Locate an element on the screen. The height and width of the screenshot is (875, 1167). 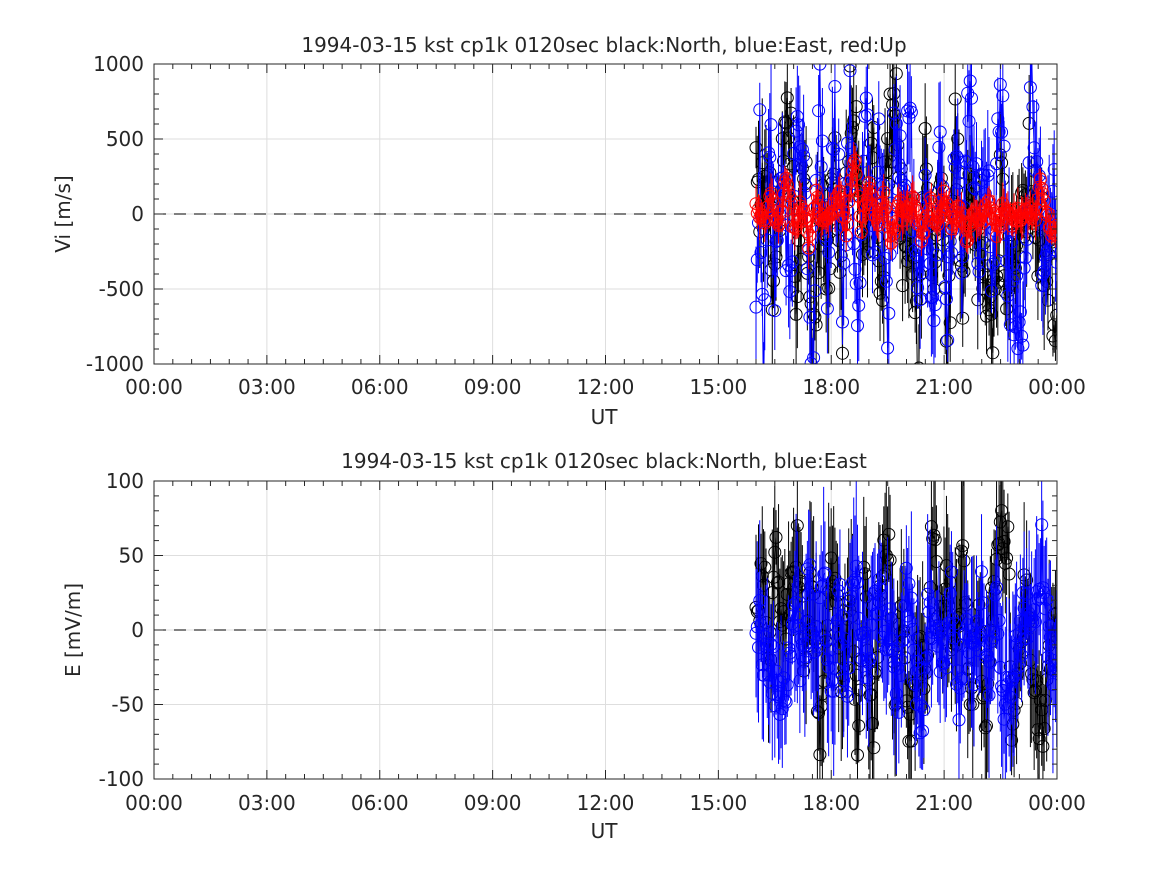
electric-field-x-tick-label: 09:00 is located at coordinates (493, 803).